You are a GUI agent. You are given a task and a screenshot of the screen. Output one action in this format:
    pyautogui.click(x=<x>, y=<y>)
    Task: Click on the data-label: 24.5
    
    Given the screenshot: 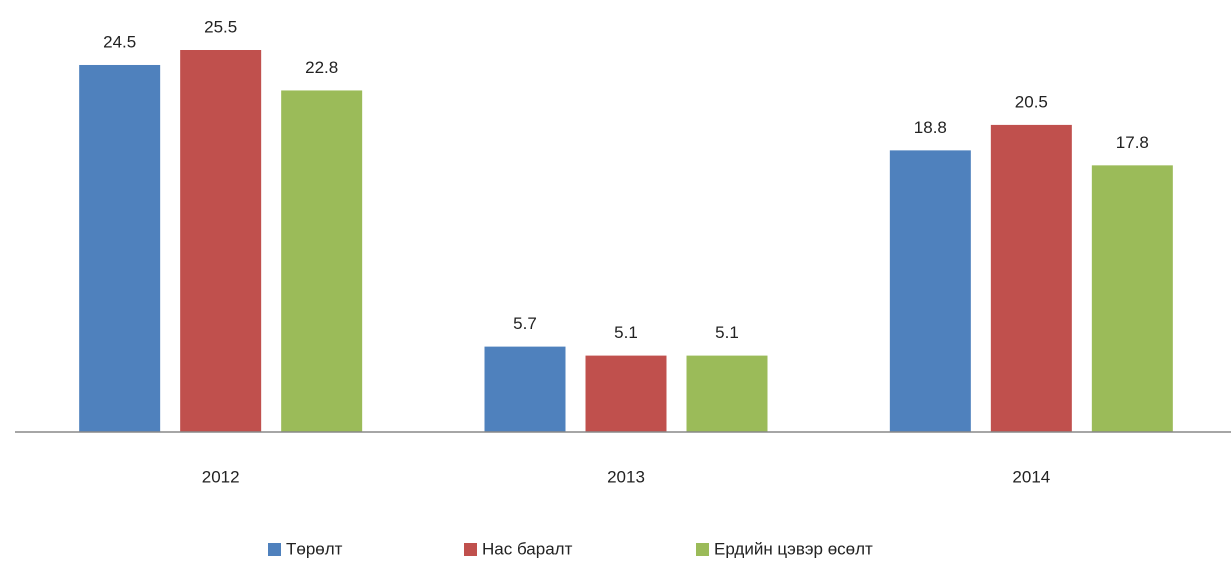 What is the action you would take?
    pyautogui.click(x=119, y=41)
    